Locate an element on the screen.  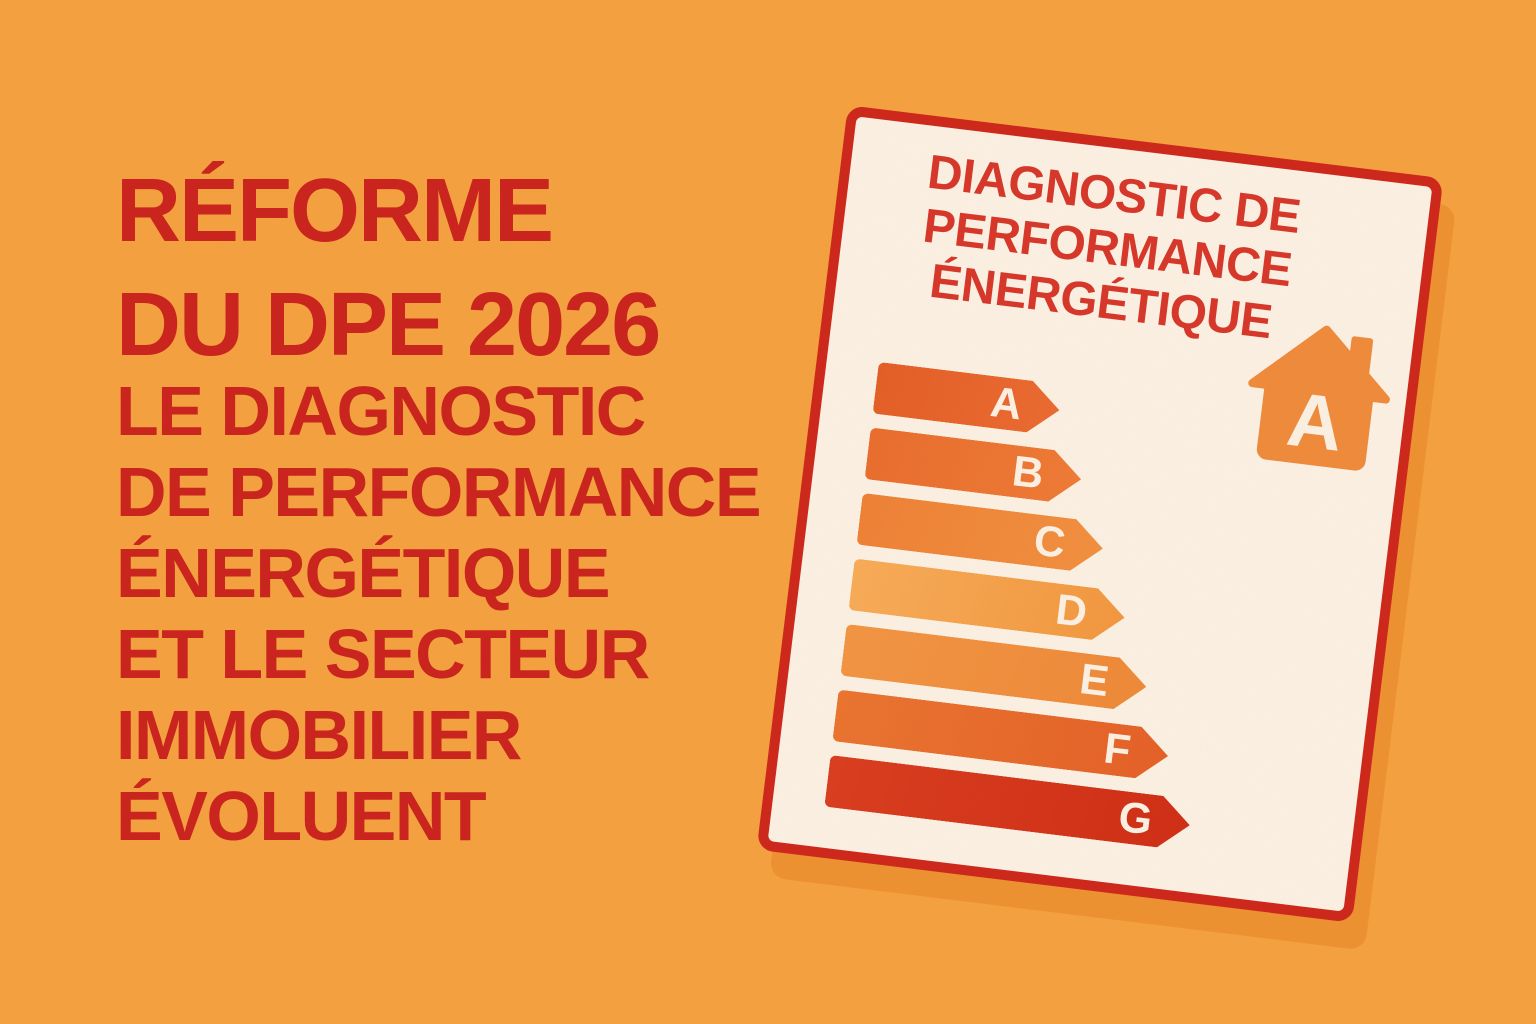
house-energy-a-icon: A is located at coordinates (1319, 398).